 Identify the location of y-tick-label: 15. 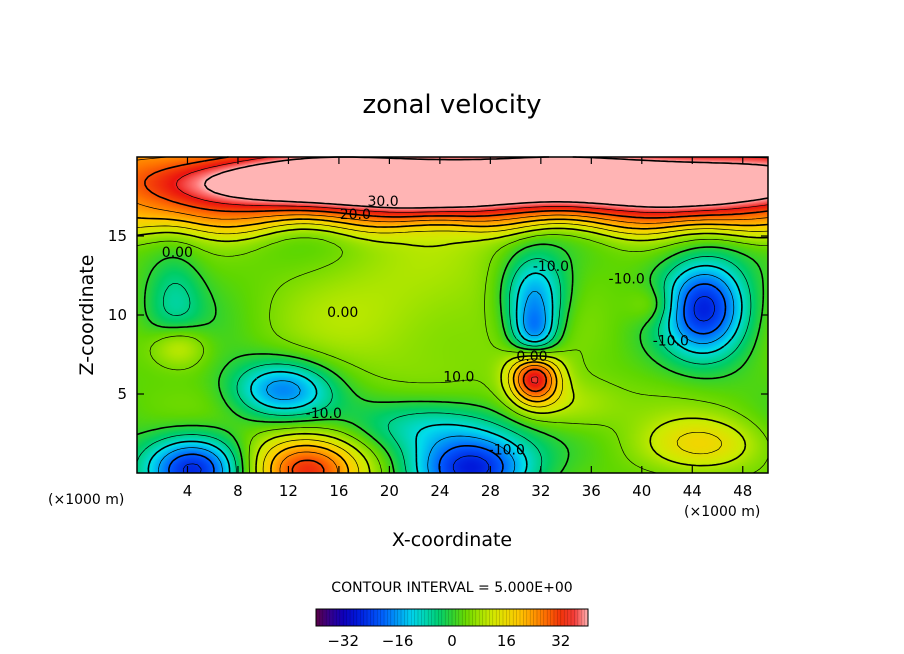
(117, 236).